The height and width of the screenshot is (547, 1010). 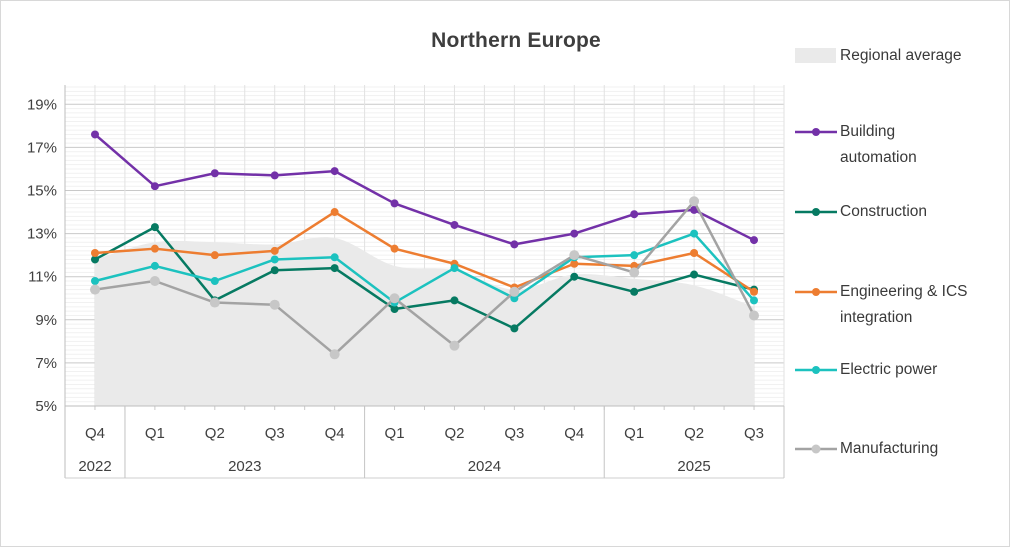 What do you see at coordinates (817, 370) in the screenshot?
I see `legend-line-marker-electric-power` at bounding box center [817, 370].